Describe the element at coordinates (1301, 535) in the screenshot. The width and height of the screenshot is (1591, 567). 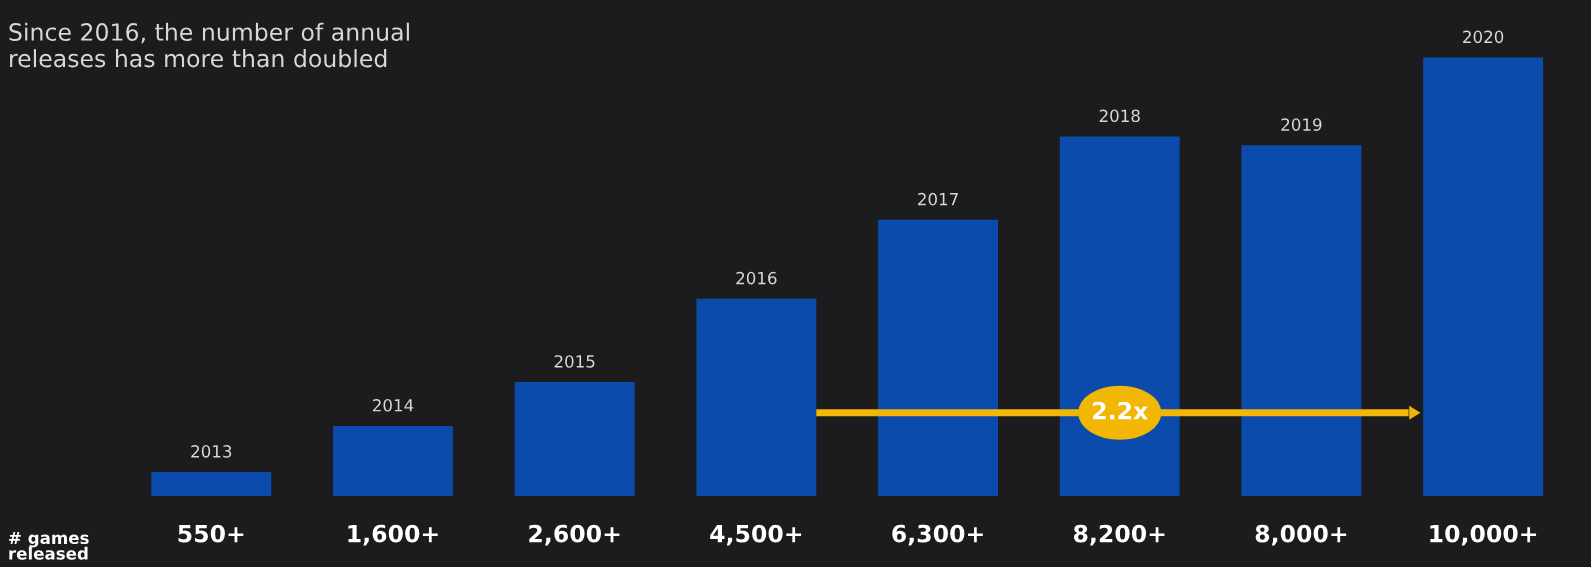
I see `data-label: 8,000+` at that location.